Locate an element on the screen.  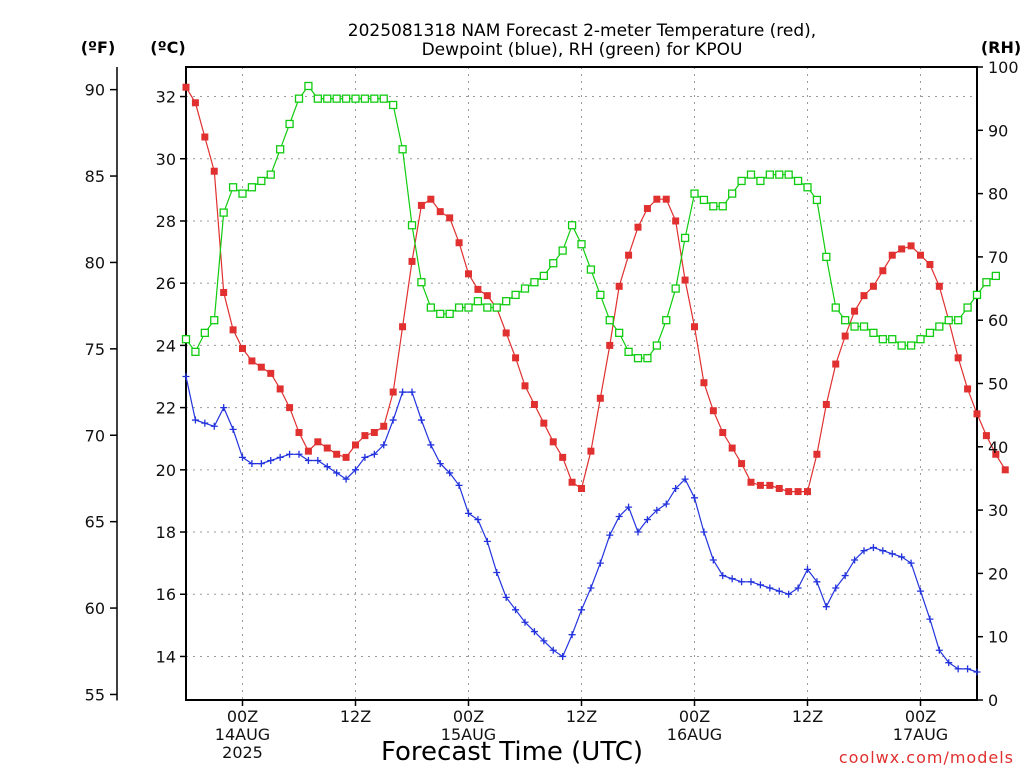
rh-tick-label: 0 is located at coordinates (993, 700).